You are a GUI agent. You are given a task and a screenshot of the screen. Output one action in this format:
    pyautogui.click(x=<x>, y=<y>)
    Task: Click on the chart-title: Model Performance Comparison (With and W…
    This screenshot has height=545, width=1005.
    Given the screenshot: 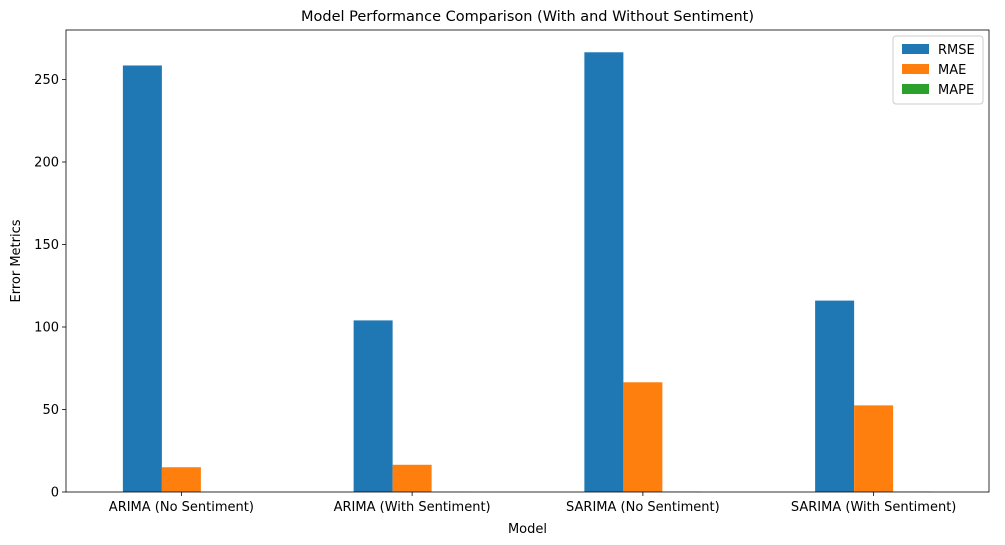 What is the action you would take?
    pyautogui.click(x=527, y=17)
    